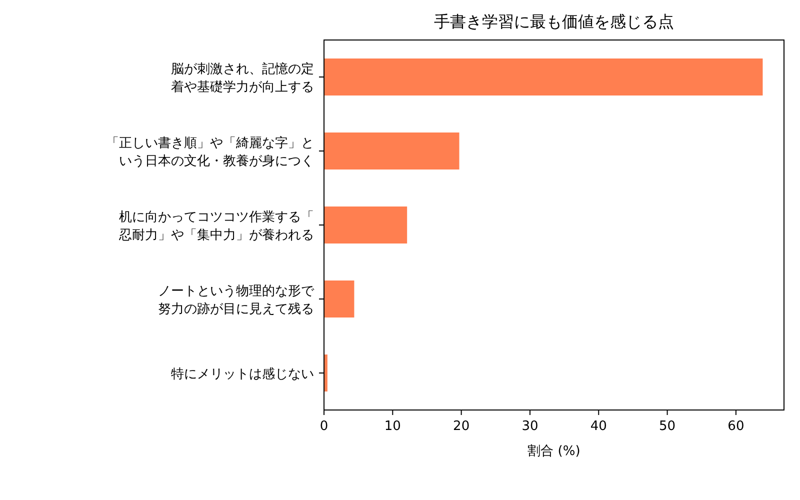 The height and width of the screenshot is (500, 800). I want to click on x-tick-label: 60, so click(736, 426).